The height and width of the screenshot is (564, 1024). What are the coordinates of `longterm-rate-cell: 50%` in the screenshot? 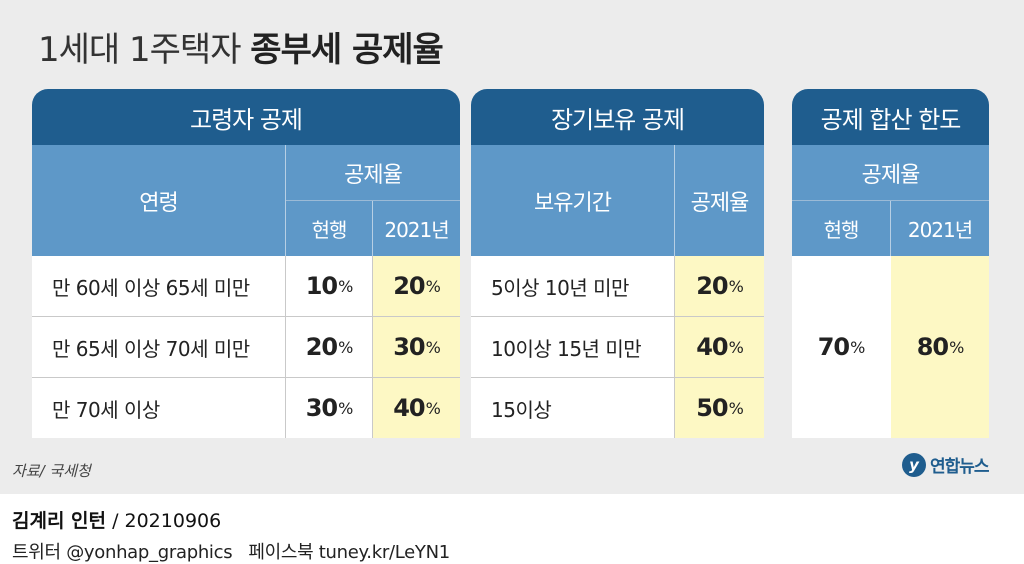 It's located at (719, 408).